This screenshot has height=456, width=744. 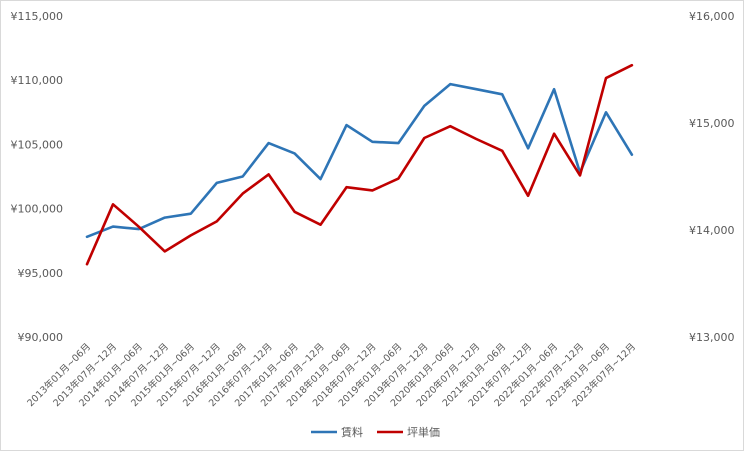 What do you see at coordinates (712, 16) in the screenshot?
I see `right-axis-tick-label: ¥16,000` at bounding box center [712, 16].